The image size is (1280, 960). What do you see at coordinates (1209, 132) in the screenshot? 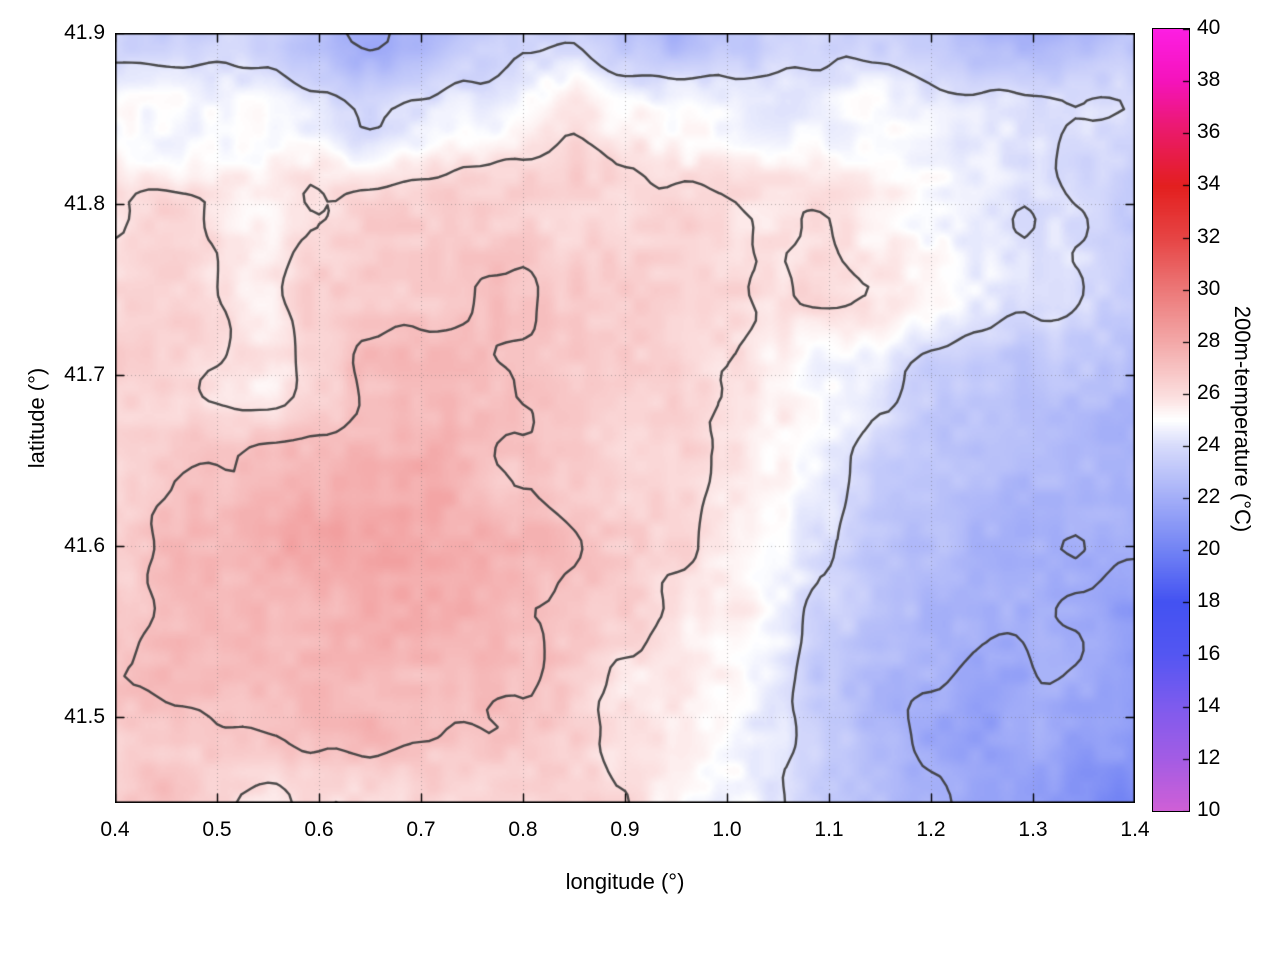
I see `colorbar-tick-label: 36` at bounding box center [1209, 132].